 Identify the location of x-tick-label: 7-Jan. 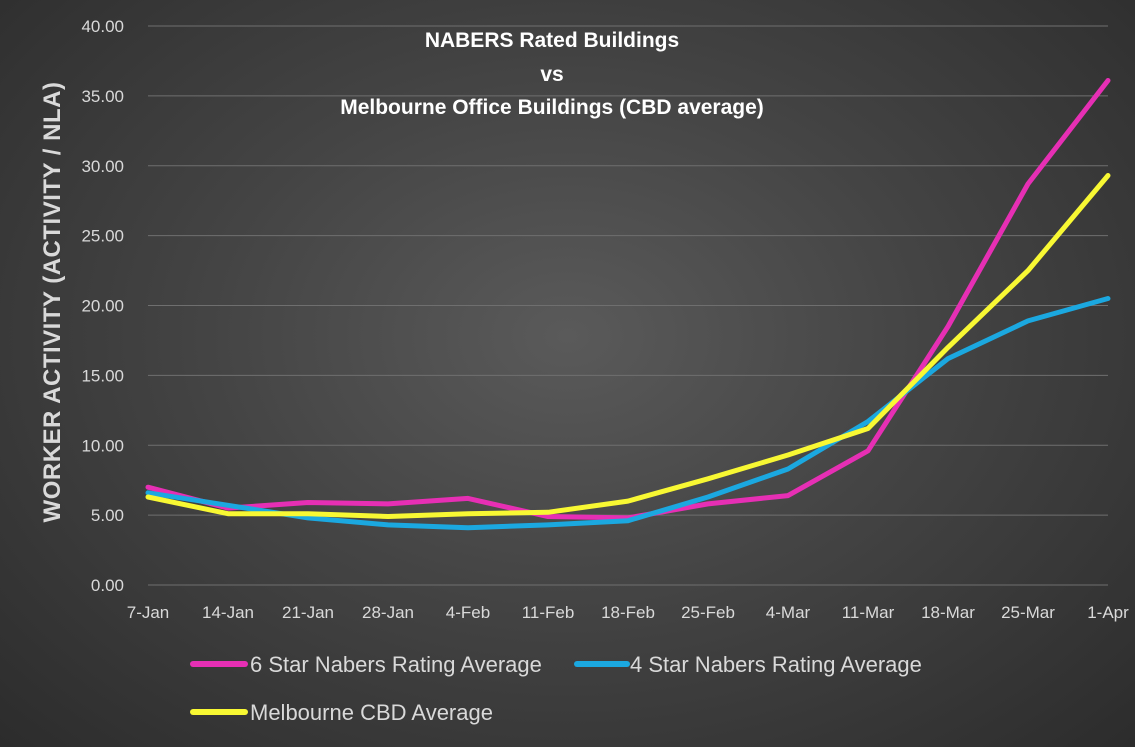
(148, 612).